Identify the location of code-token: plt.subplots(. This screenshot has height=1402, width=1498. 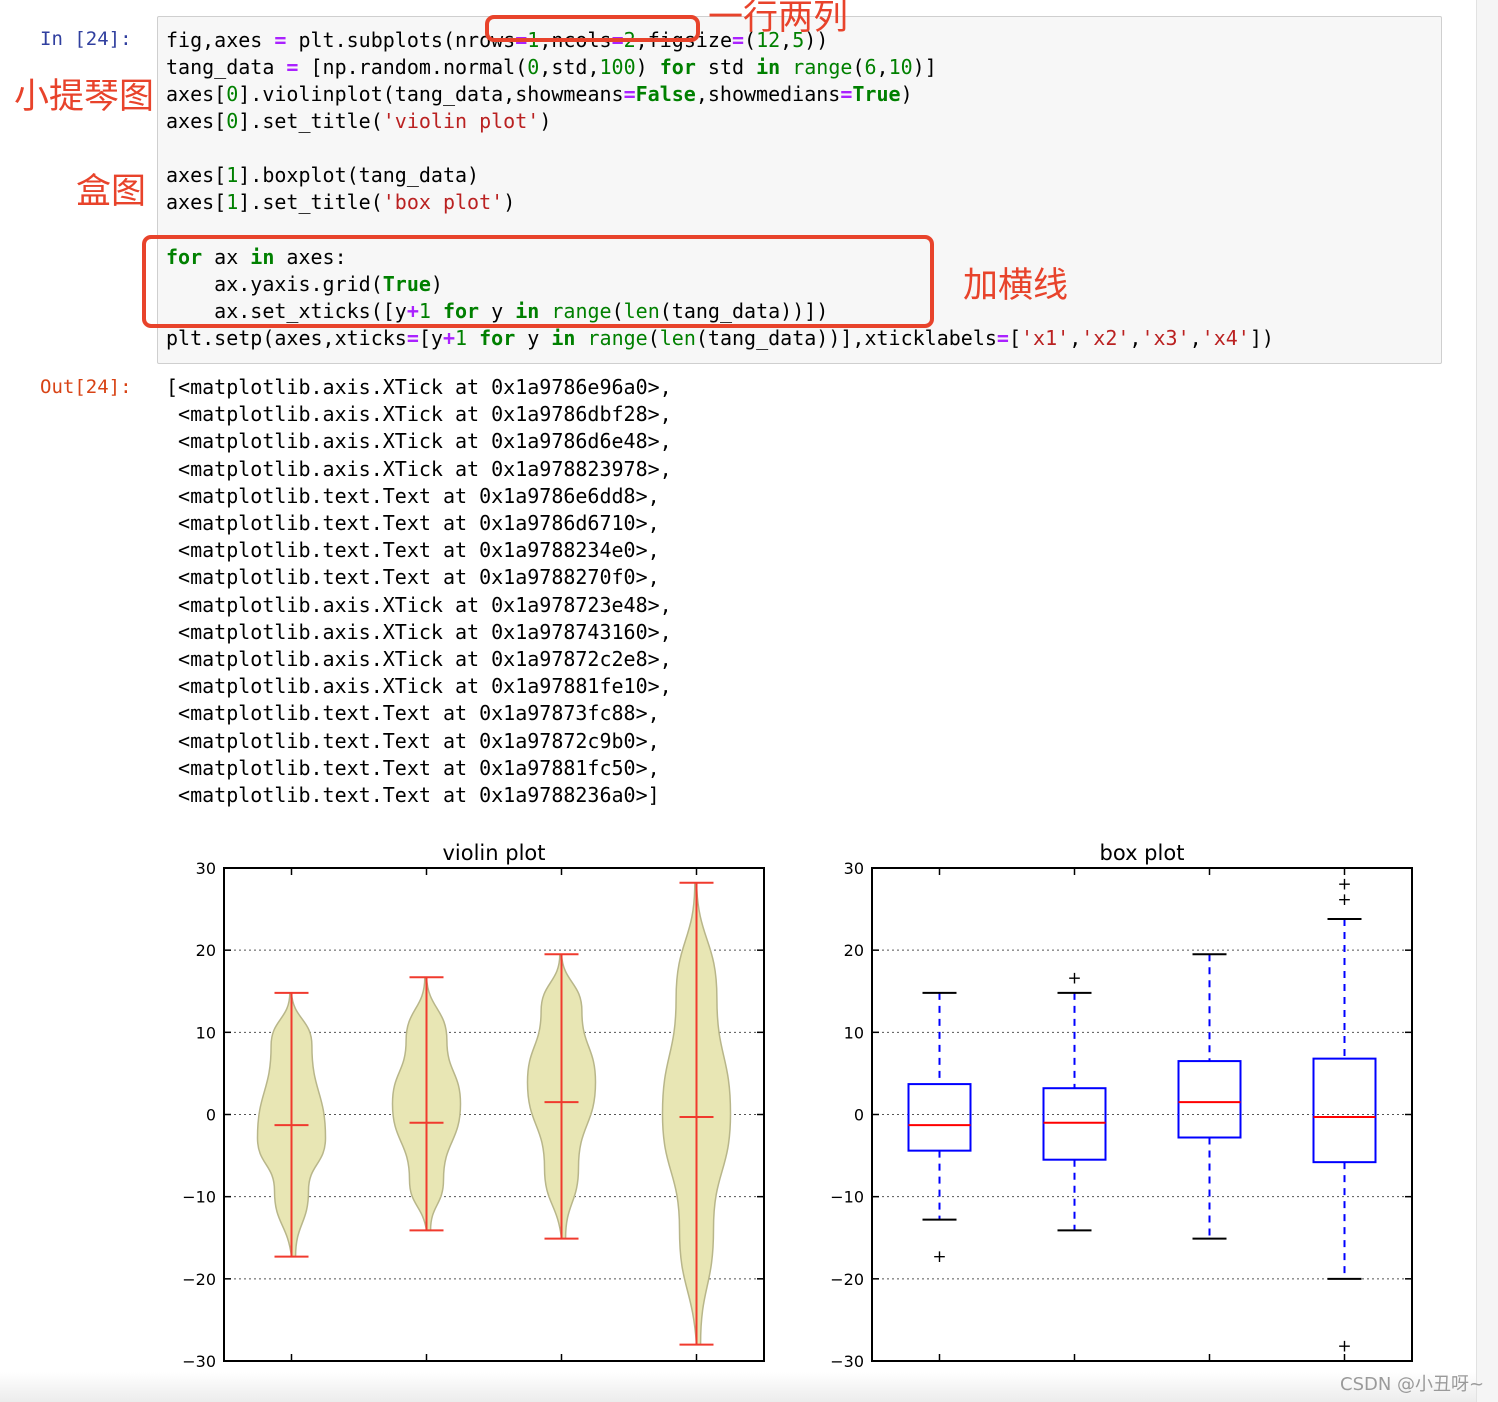
(370, 40).